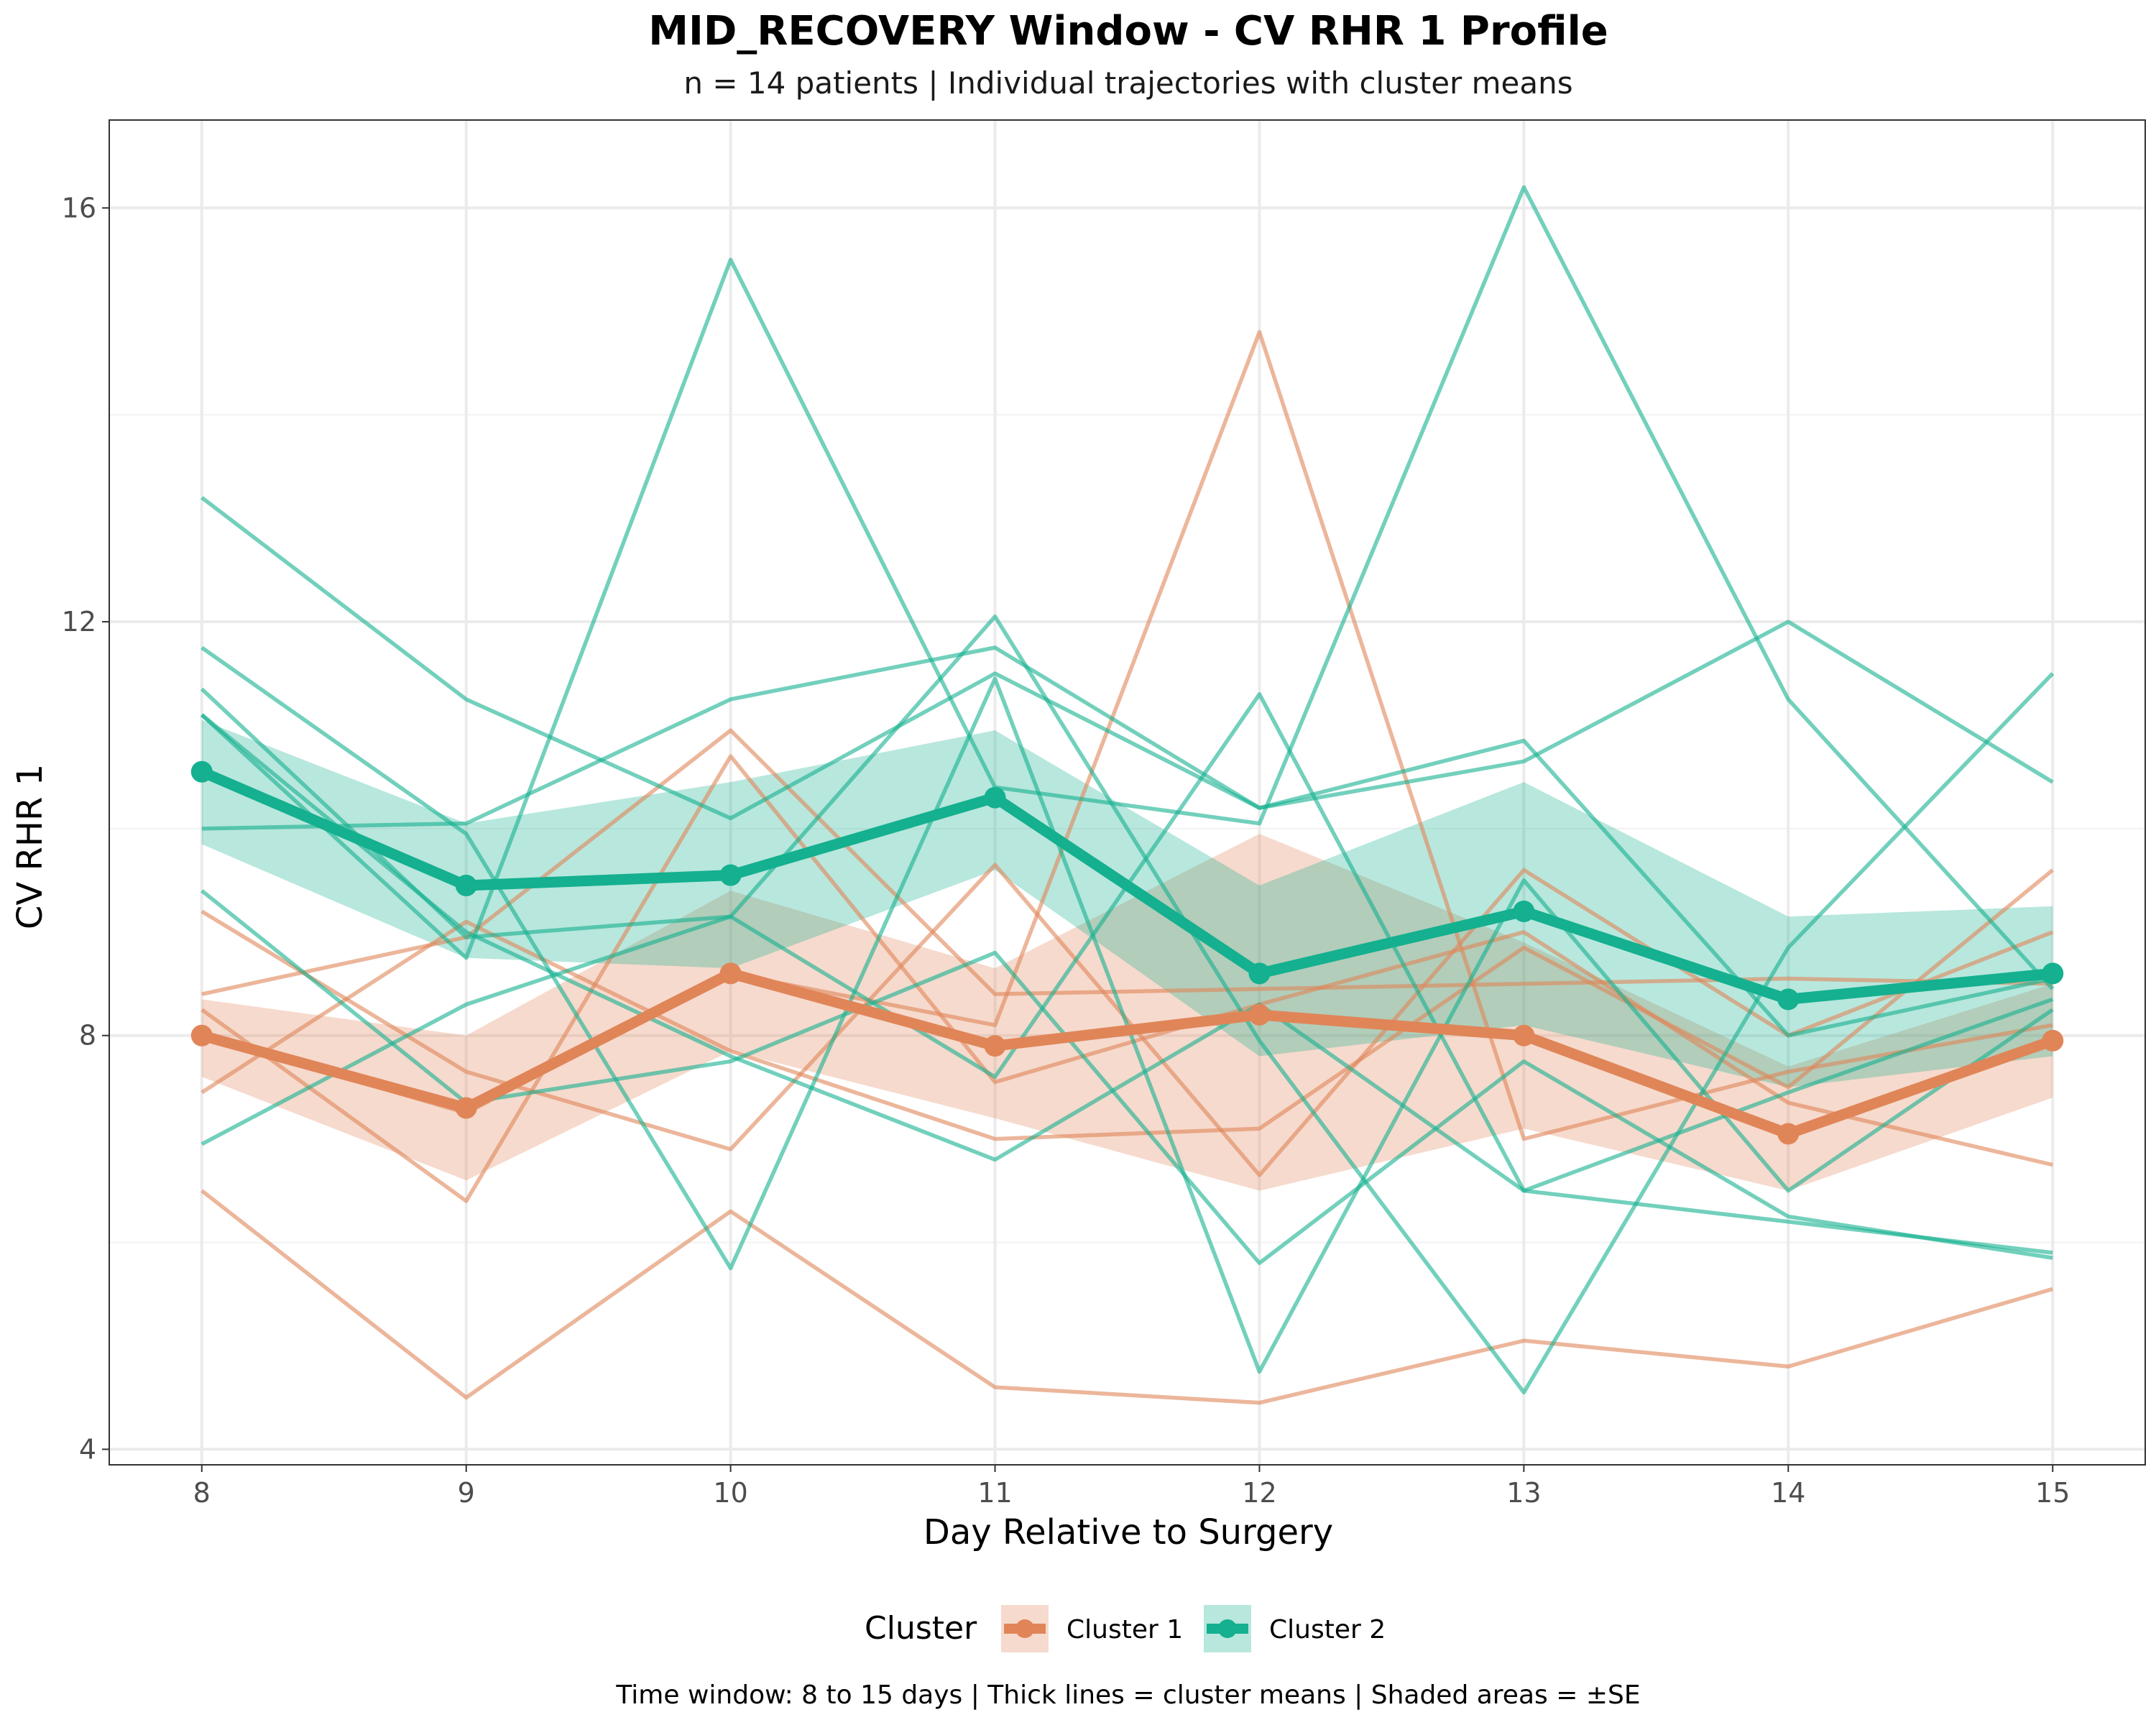  I want to click on legend-key-cluster-2: Cluster 2, so click(1295, 1628).